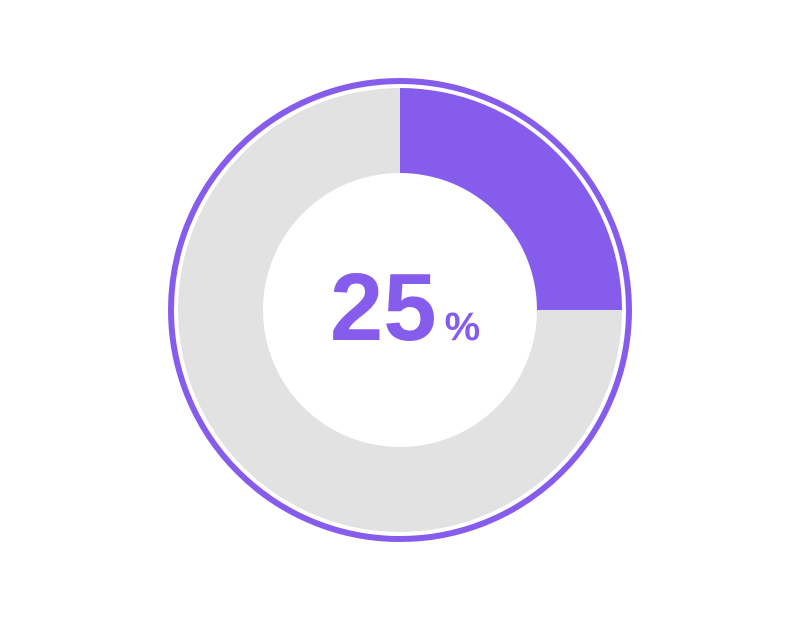 The height and width of the screenshot is (618, 800). What do you see at coordinates (511, 199) in the screenshot?
I see `value-arc` at bounding box center [511, 199].